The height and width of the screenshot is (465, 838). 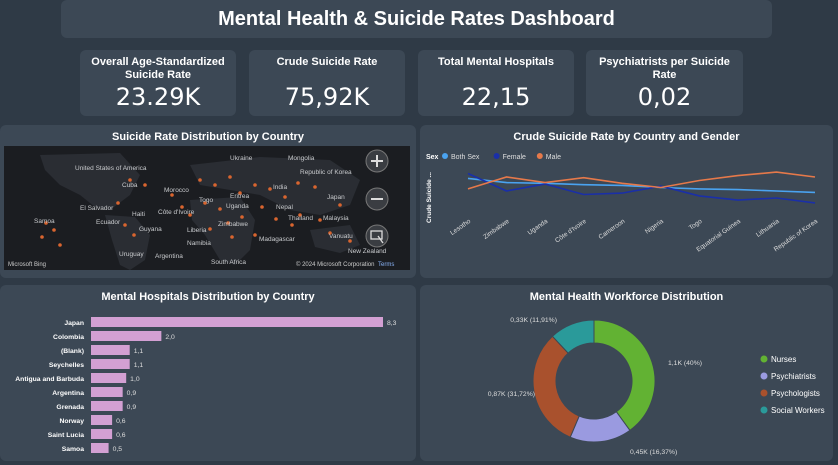 What do you see at coordinates (108, 222) in the screenshot?
I see `map-country-label: Ecuador` at bounding box center [108, 222].